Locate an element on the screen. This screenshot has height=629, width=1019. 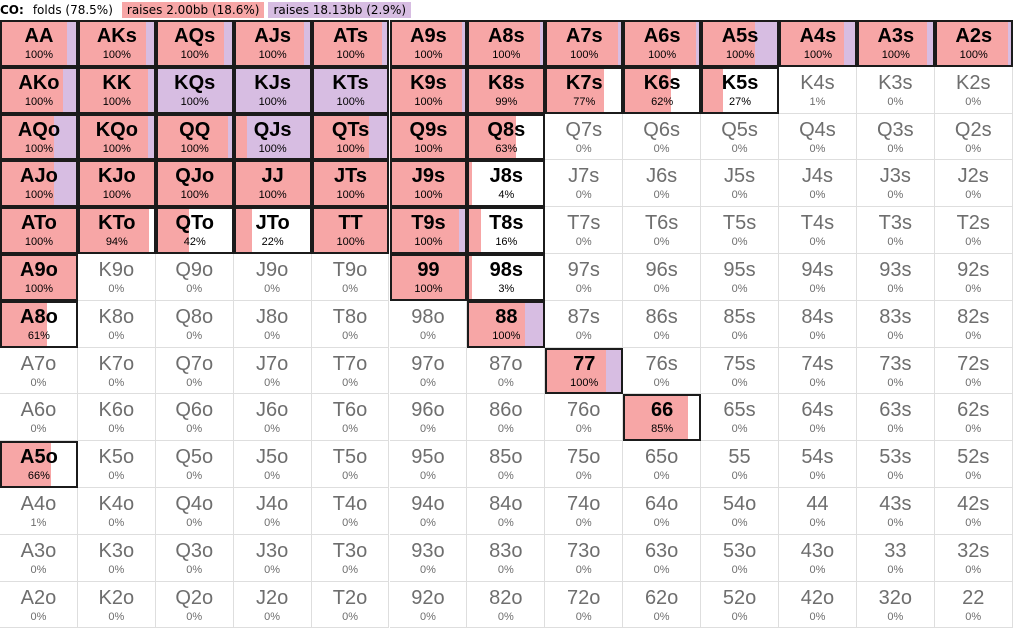
hand-cell: 95o 0% is located at coordinates (428, 464).